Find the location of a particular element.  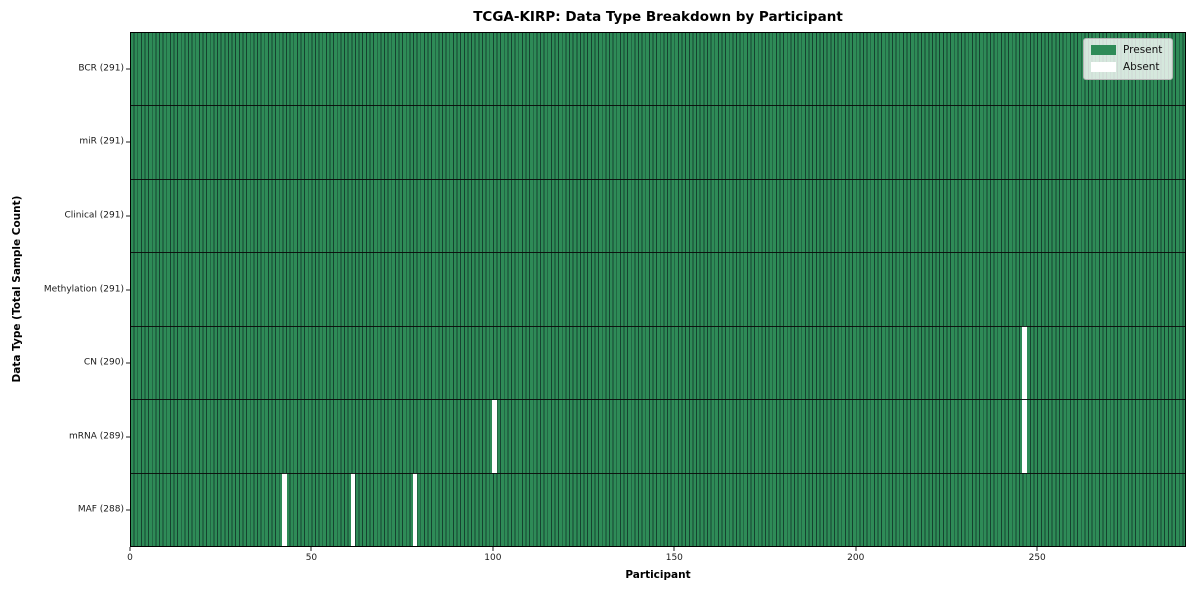

heatmap-row-MAF is located at coordinates (658, 510).